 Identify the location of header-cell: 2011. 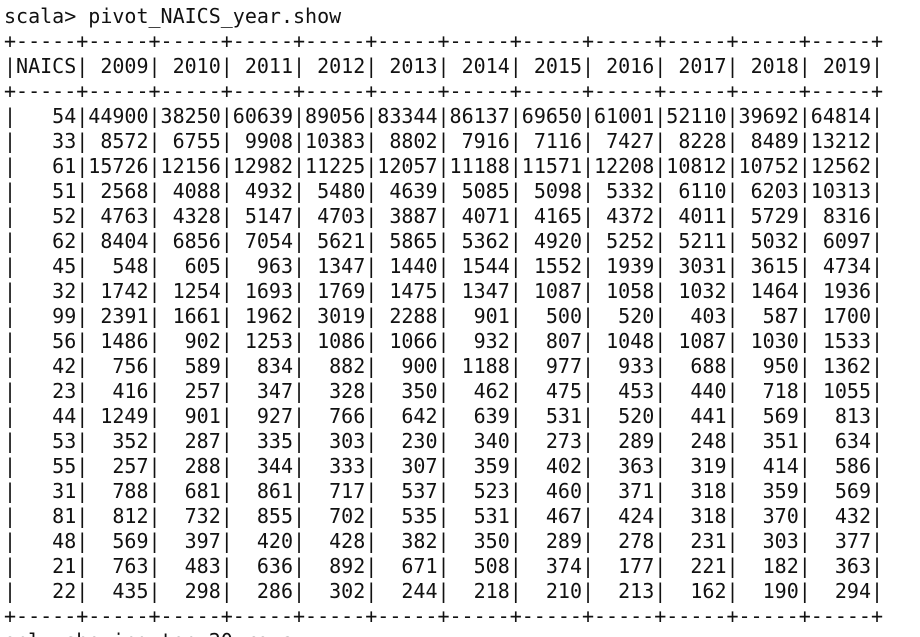
(268, 66).